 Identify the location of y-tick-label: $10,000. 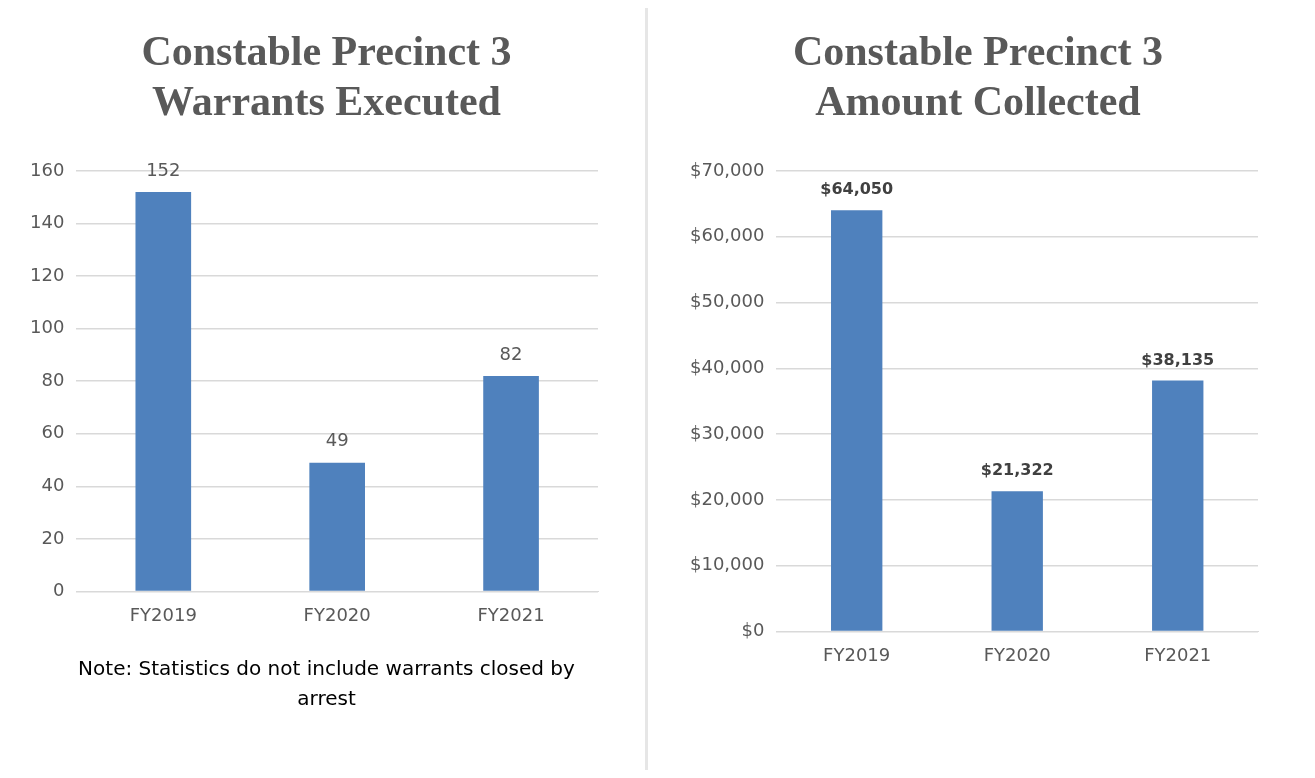
(727, 564).